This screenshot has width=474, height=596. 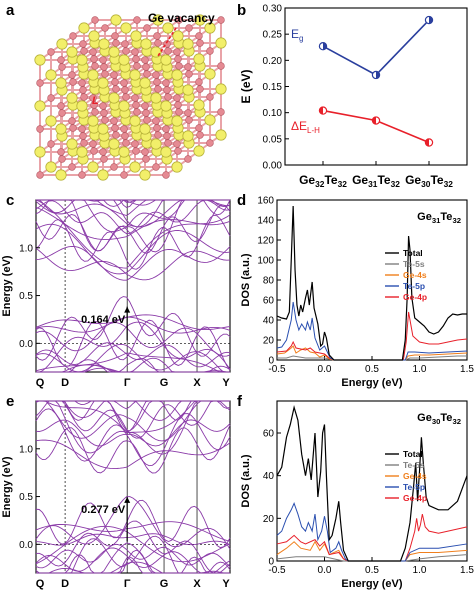 What do you see at coordinates (372, 369) in the screenshot?
I see `x-tick-label: 0.5` at bounding box center [372, 369].